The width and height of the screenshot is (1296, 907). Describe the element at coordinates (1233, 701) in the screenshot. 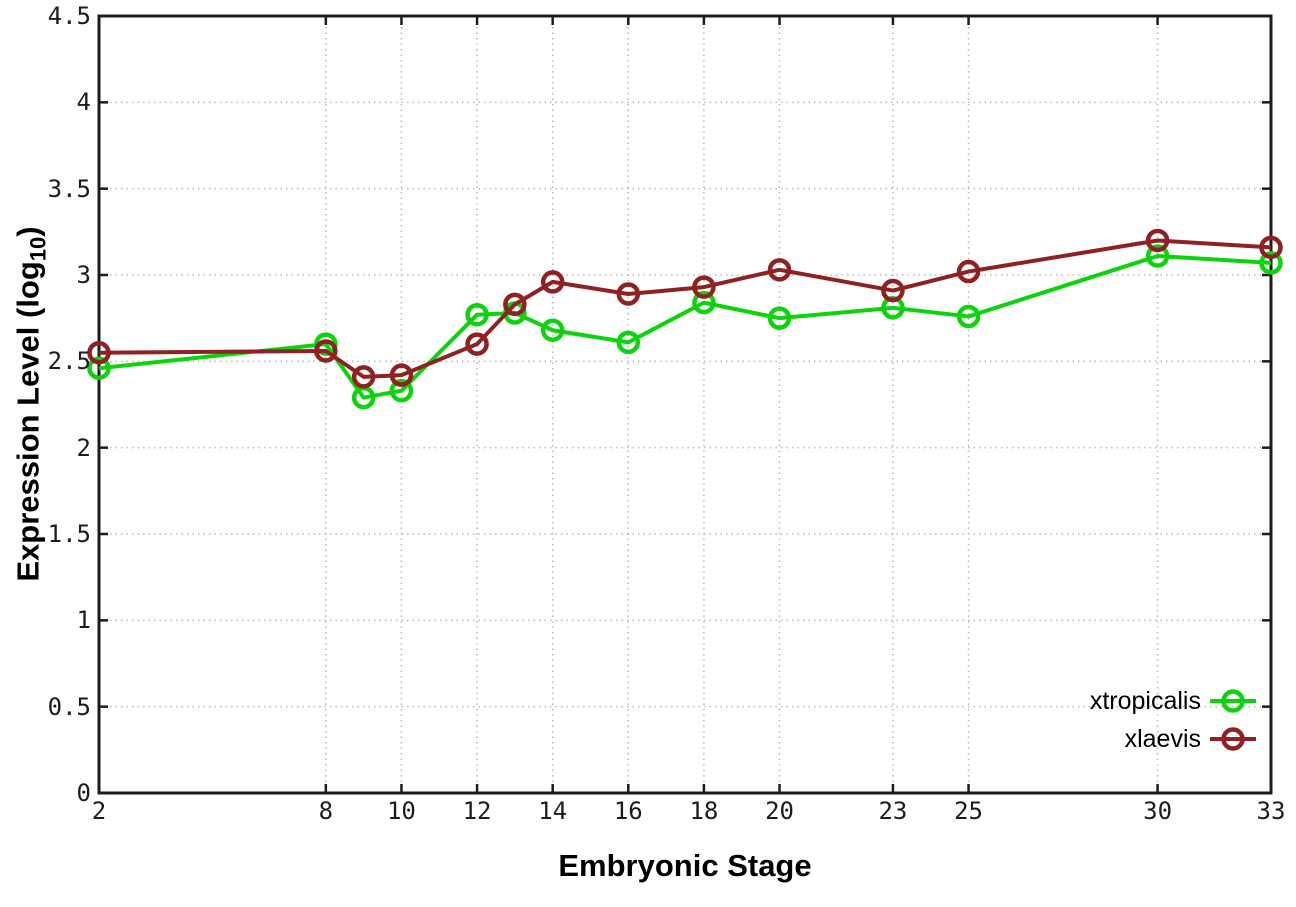

I see `xtropicalis-line-marker-sample` at that location.